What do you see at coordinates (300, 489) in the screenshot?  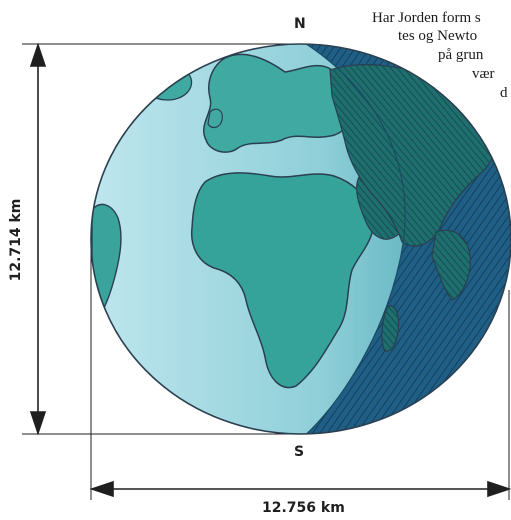 I see `equatorial-diameter-arrow` at bounding box center [300, 489].